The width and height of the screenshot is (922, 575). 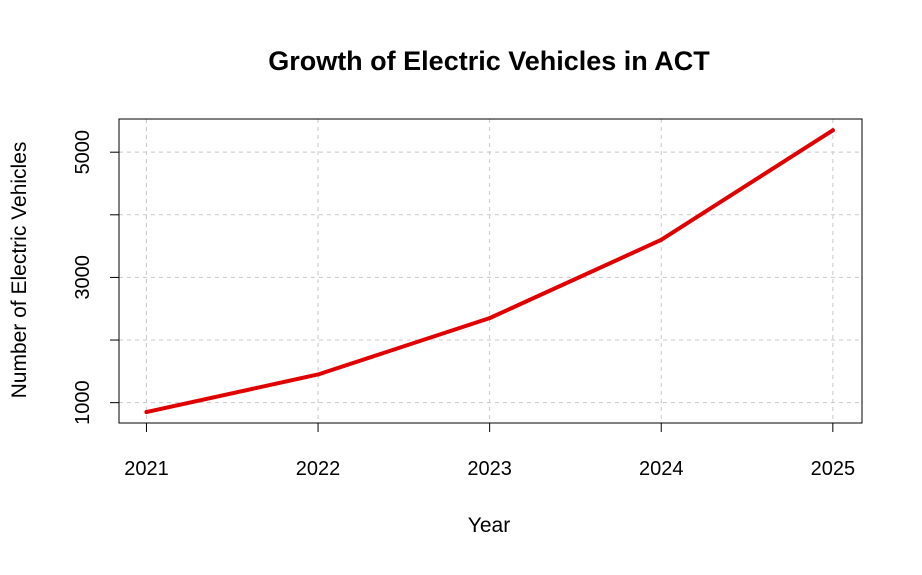 What do you see at coordinates (489, 61) in the screenshot?
I see `chart-title: Growth of Electric Vehicles in ACT` at bounding box center [489, 61].